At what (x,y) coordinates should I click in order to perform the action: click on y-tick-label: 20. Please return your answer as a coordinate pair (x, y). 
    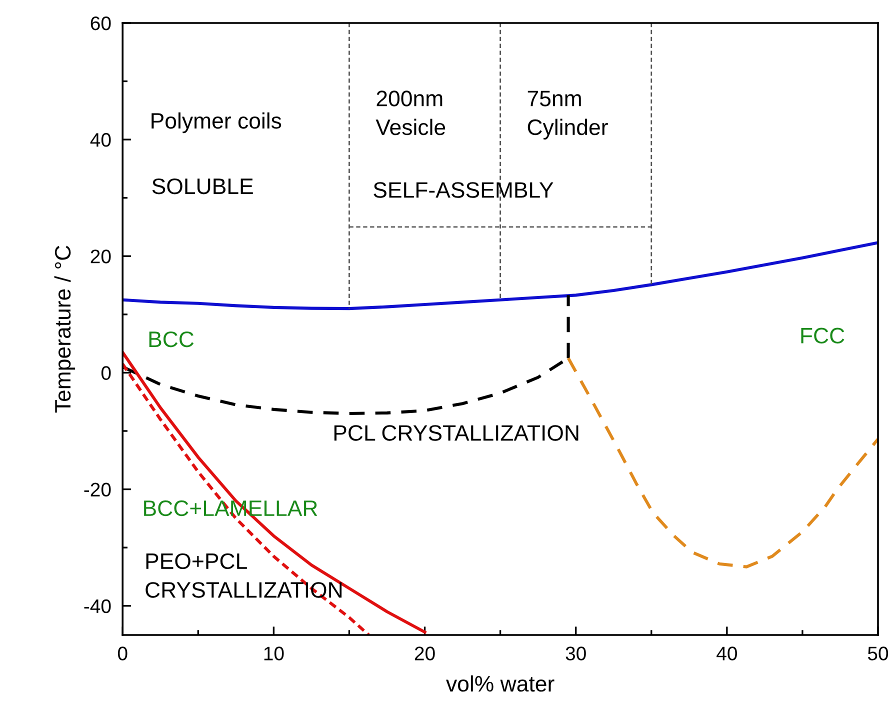
    Looking at the image, I should click on (100, 257).